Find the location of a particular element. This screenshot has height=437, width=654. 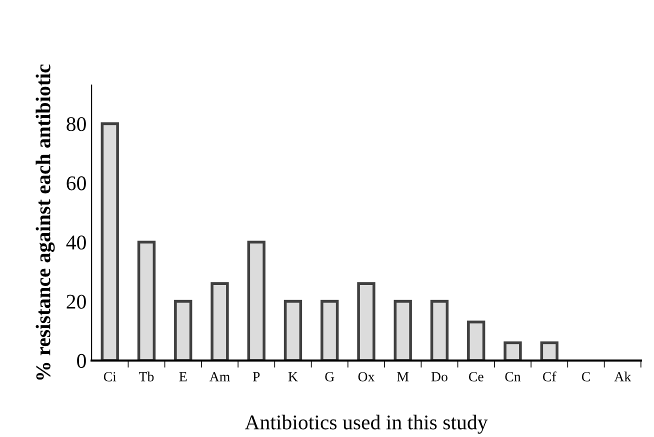

x-tick-label: Do is located at coordinates (439, 377).